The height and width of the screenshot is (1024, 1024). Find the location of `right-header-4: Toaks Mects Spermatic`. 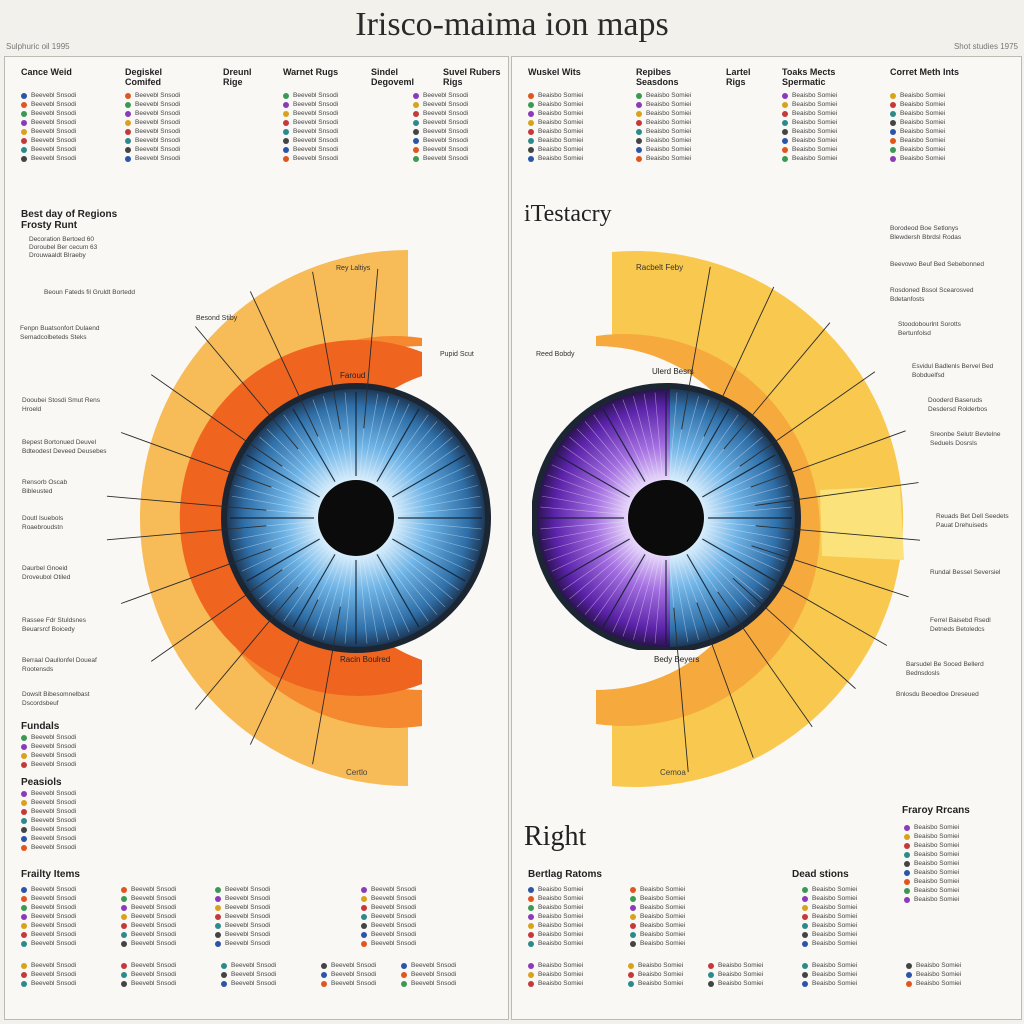

right-header-4: Toaks Mects Spermatic is located at coordinates (809, 77).